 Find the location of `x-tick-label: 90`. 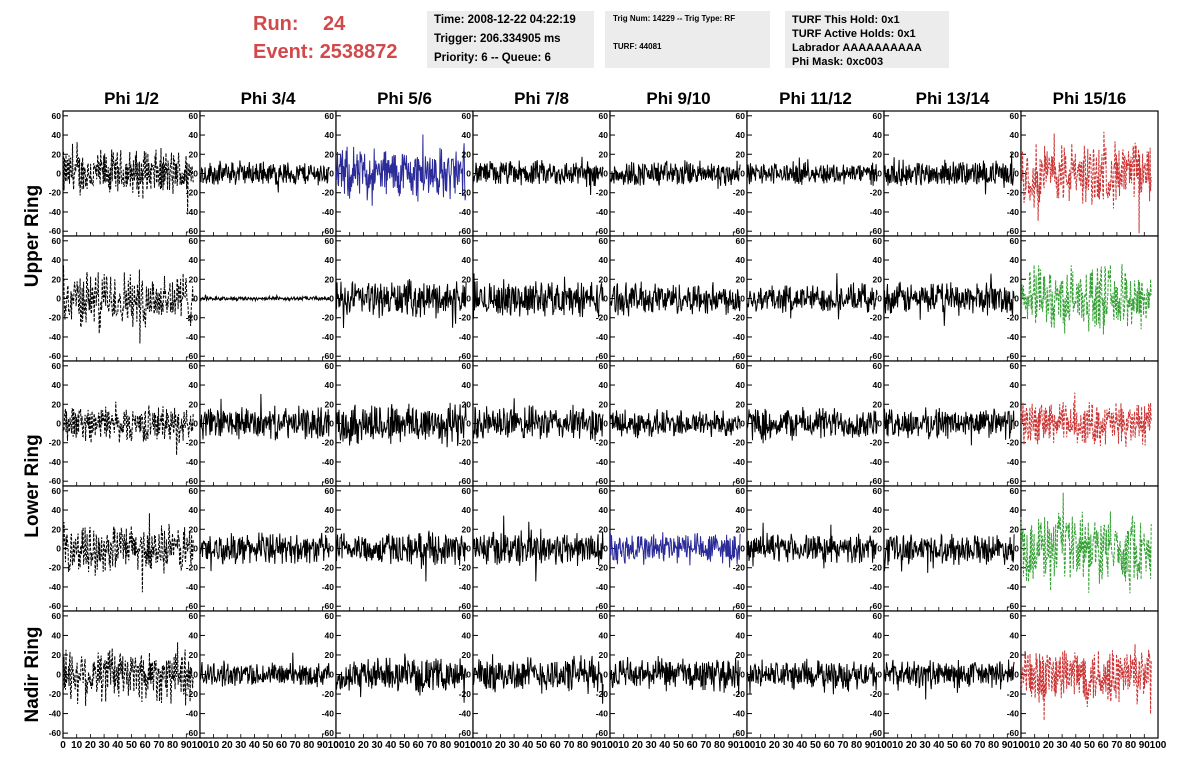

x-tick-label: 90 is located at coordinates (734, 745).